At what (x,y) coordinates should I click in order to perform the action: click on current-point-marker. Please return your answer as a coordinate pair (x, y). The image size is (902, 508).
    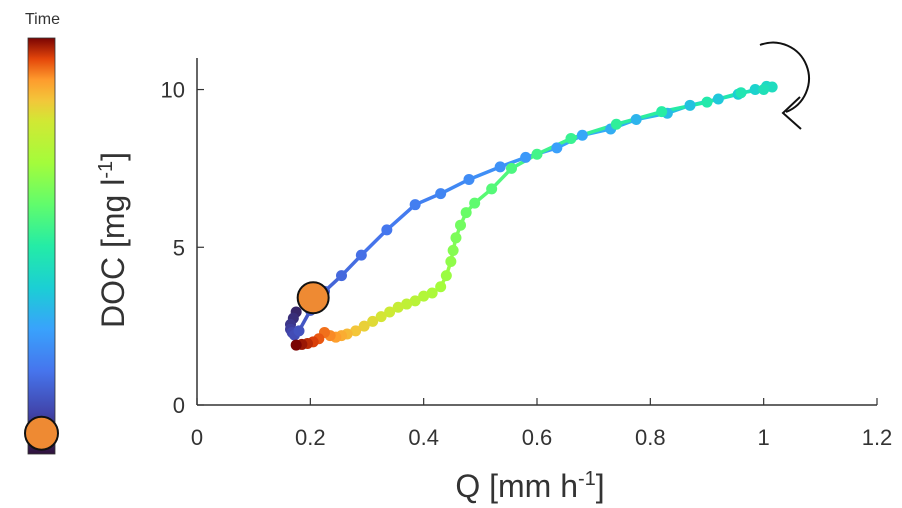
    Looking at the image, I should click on (313, 298).